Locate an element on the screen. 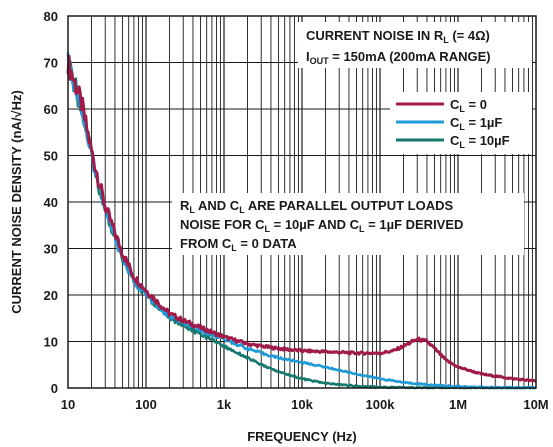 This screenshot has width=553, height=447. x-axis-title: FREQUENCY (Hz) is located at coordinates (302, 436).